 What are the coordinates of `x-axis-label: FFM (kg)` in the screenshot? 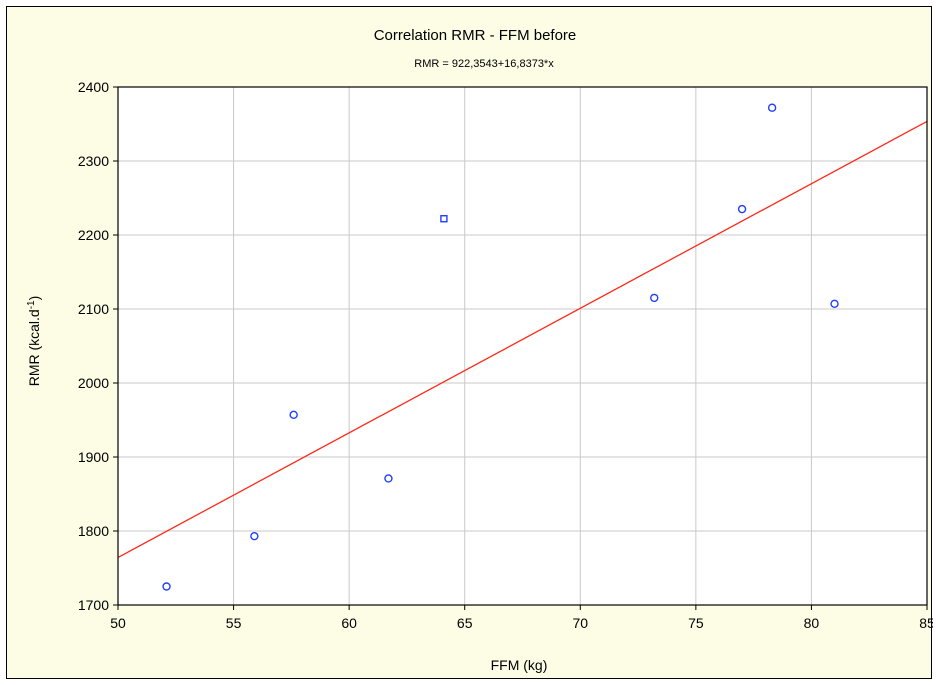 It's located at (519, 665).